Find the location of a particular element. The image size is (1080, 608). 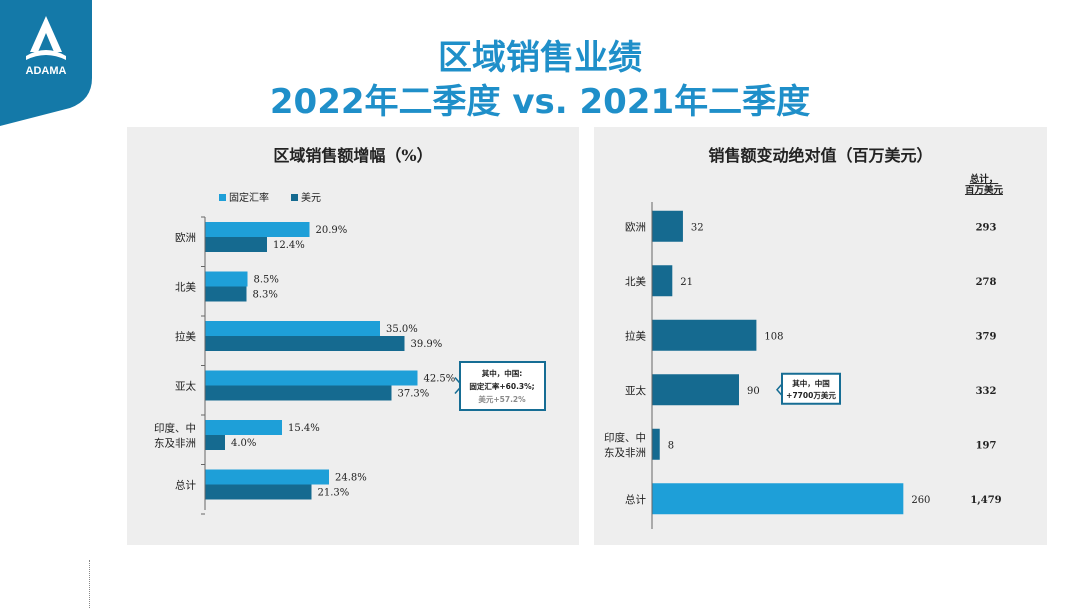

data-label: 8.5% is located at coordinates (266, 280).